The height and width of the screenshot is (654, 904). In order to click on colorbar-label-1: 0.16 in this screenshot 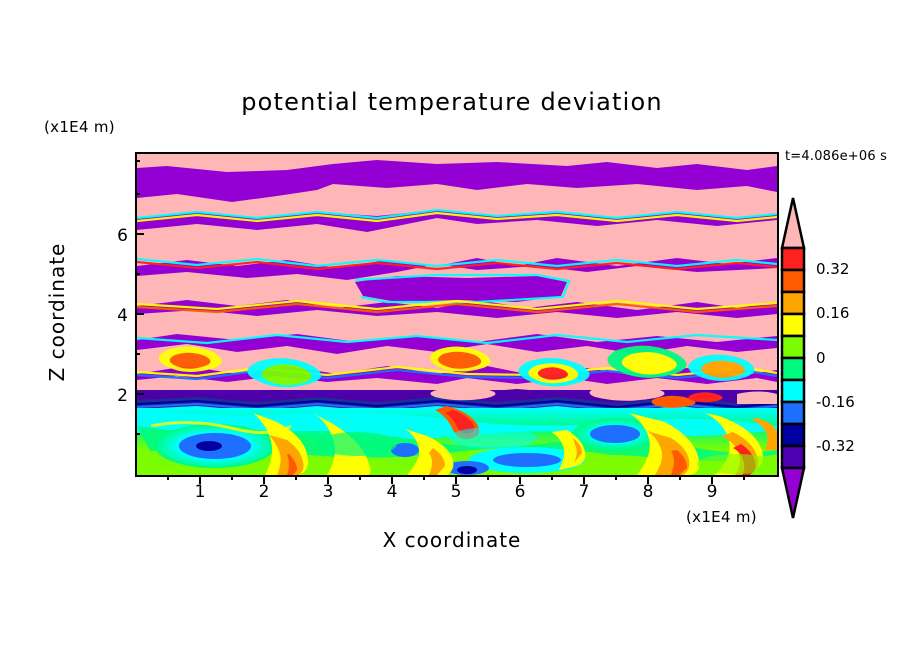, I will do `click(833, 313)`.